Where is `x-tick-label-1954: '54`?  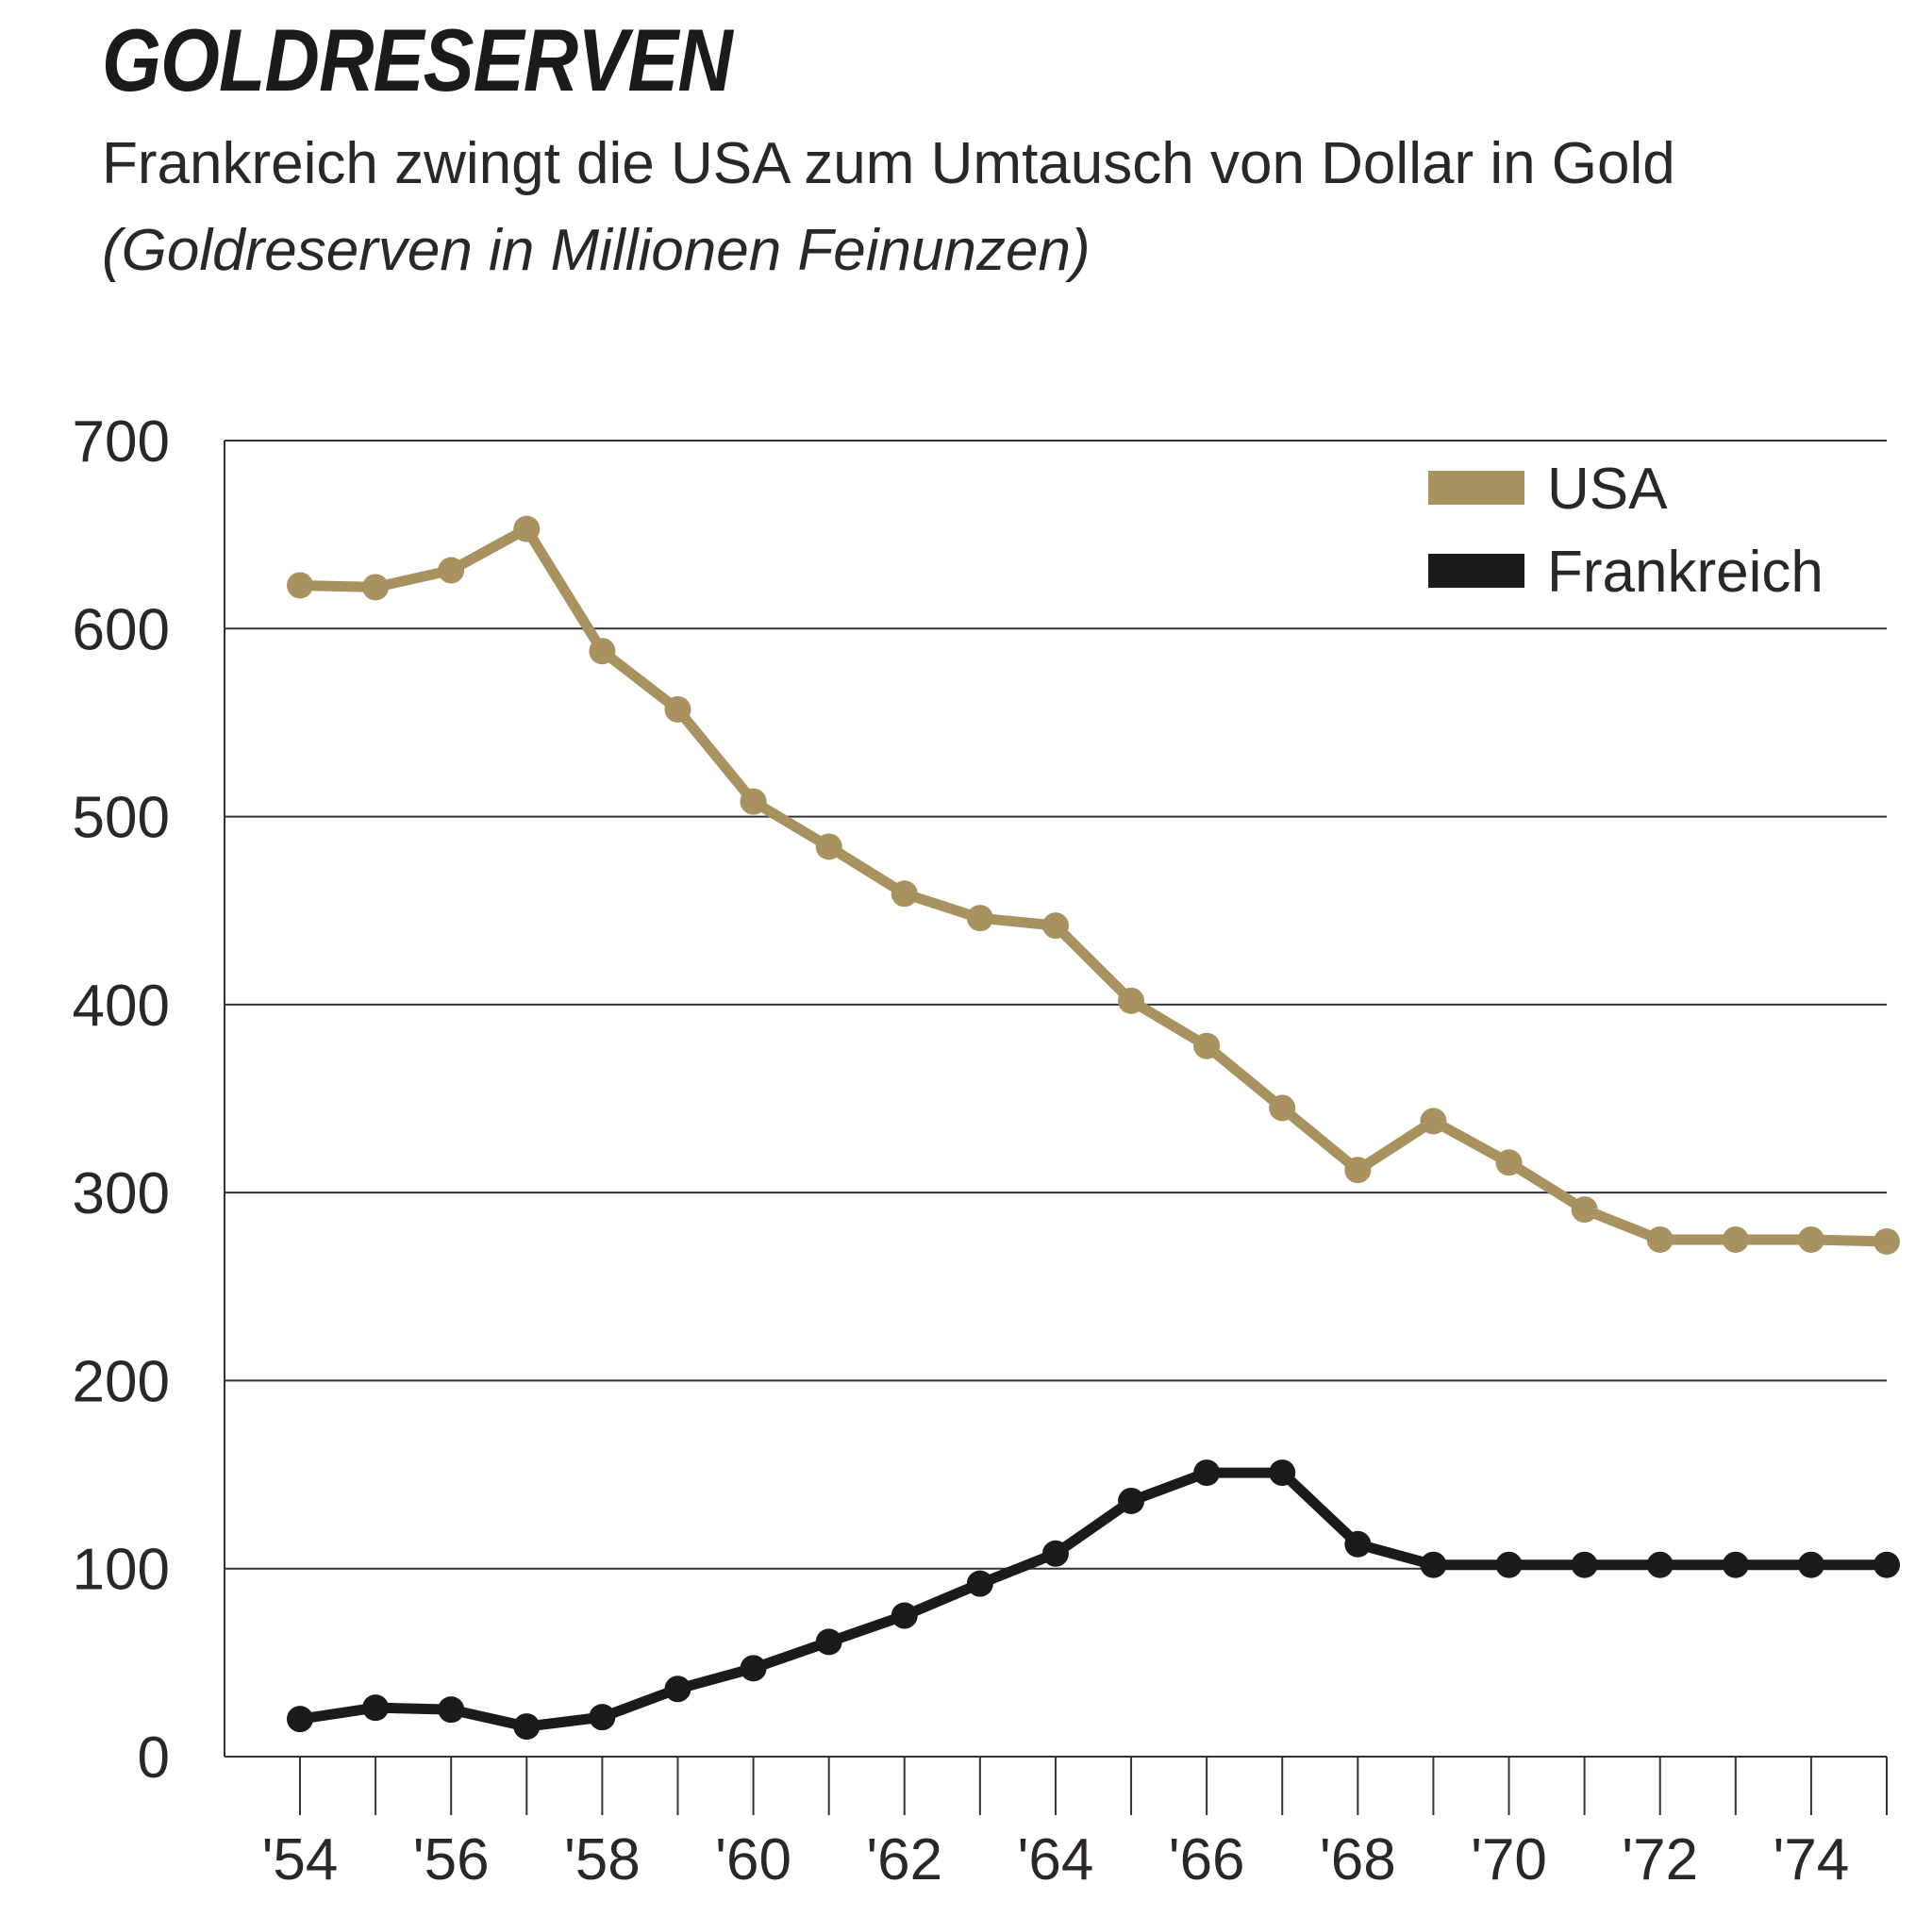
x-tick-label-1954: '54 is located at coordinates (301, 1859).